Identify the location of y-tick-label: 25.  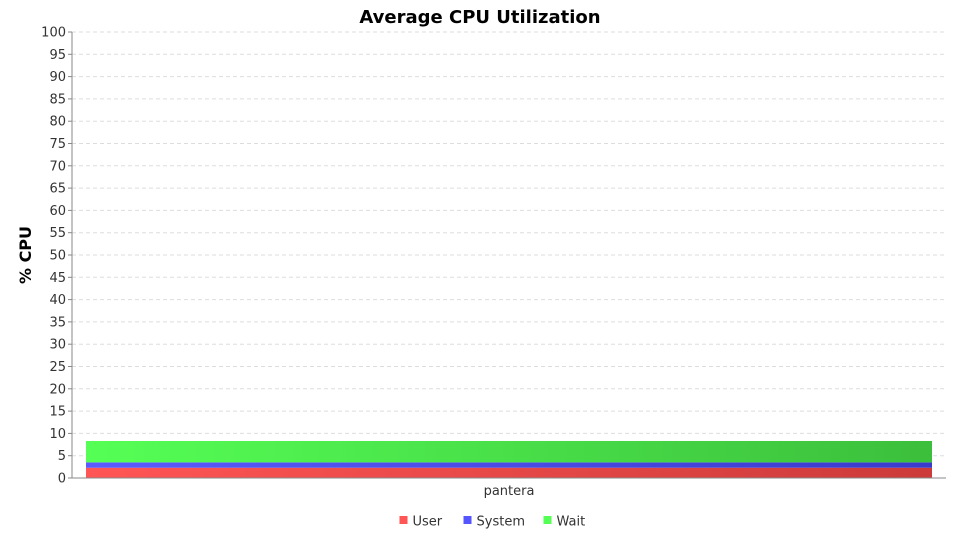
(57, 367).